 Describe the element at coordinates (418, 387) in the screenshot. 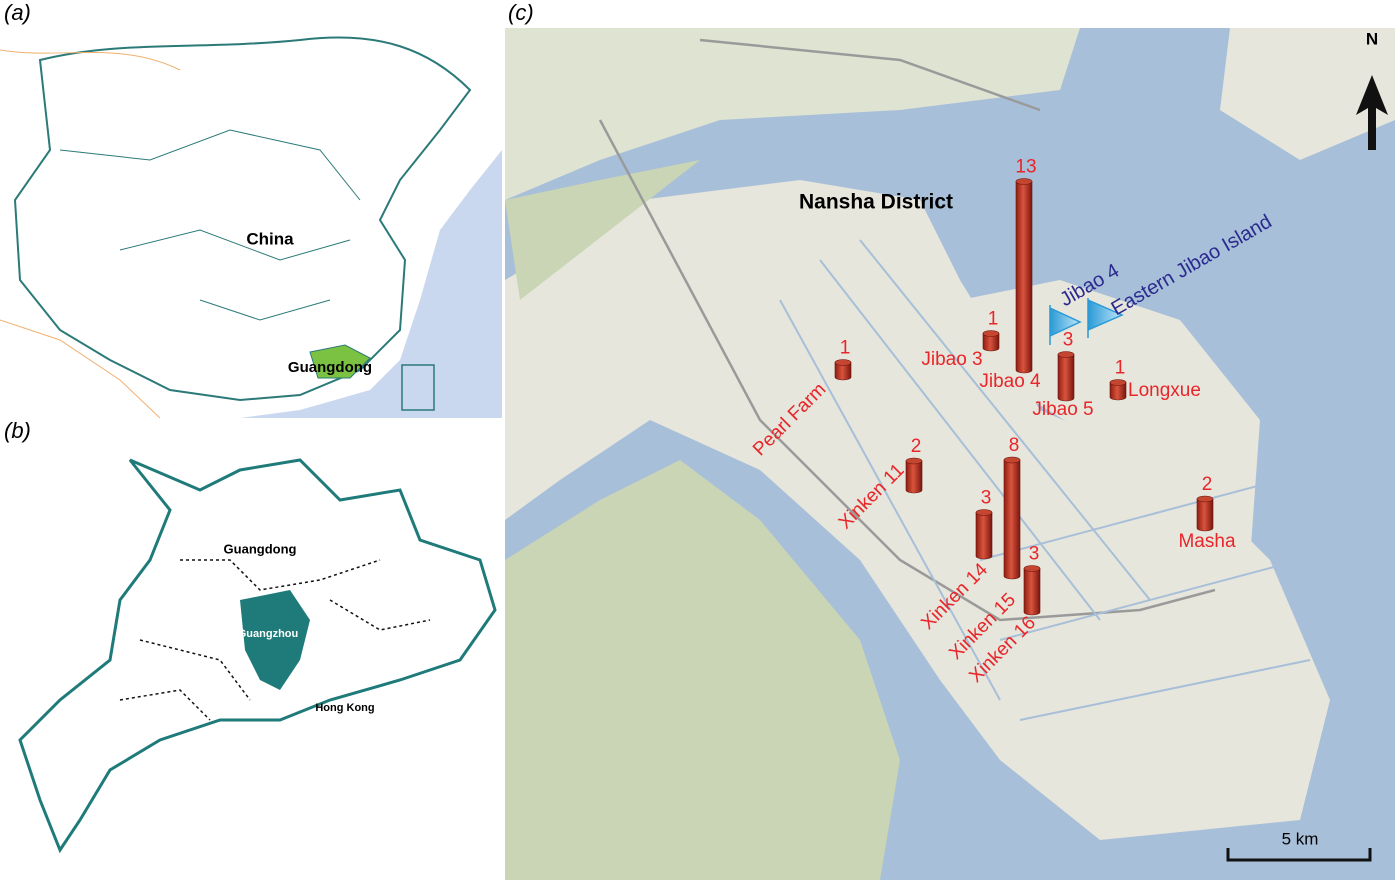

I see `inset-box` at that location.